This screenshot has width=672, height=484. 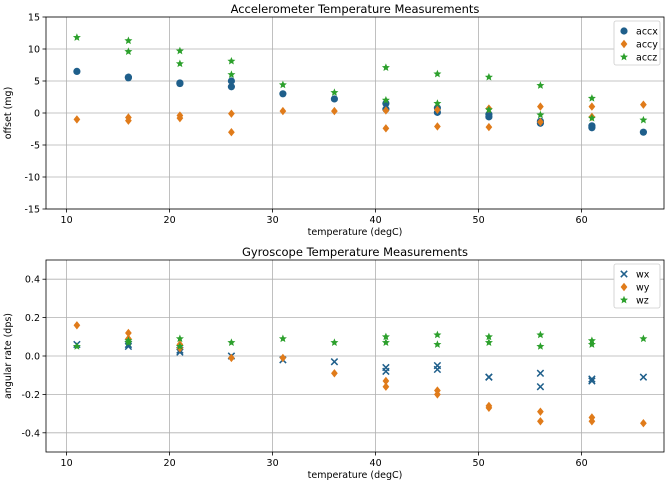 I want to click on legend-marker-wx, so click(x=624, y=274).